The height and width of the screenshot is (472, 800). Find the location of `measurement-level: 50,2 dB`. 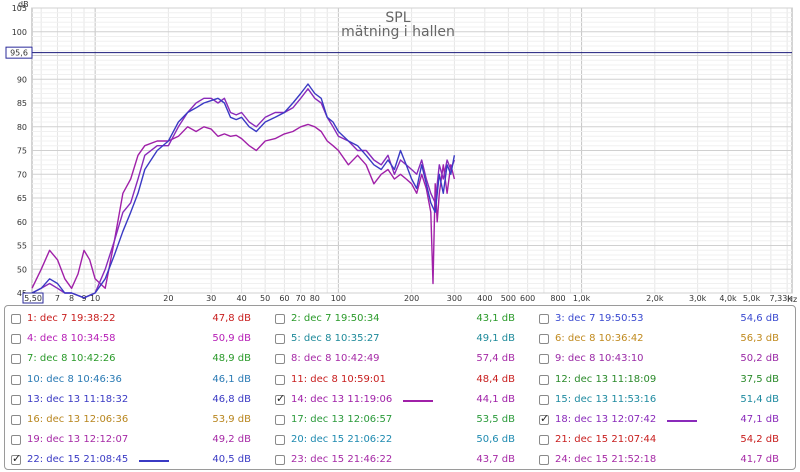

measurement-level: 50,2 dB is located at coordinates (759, 359).